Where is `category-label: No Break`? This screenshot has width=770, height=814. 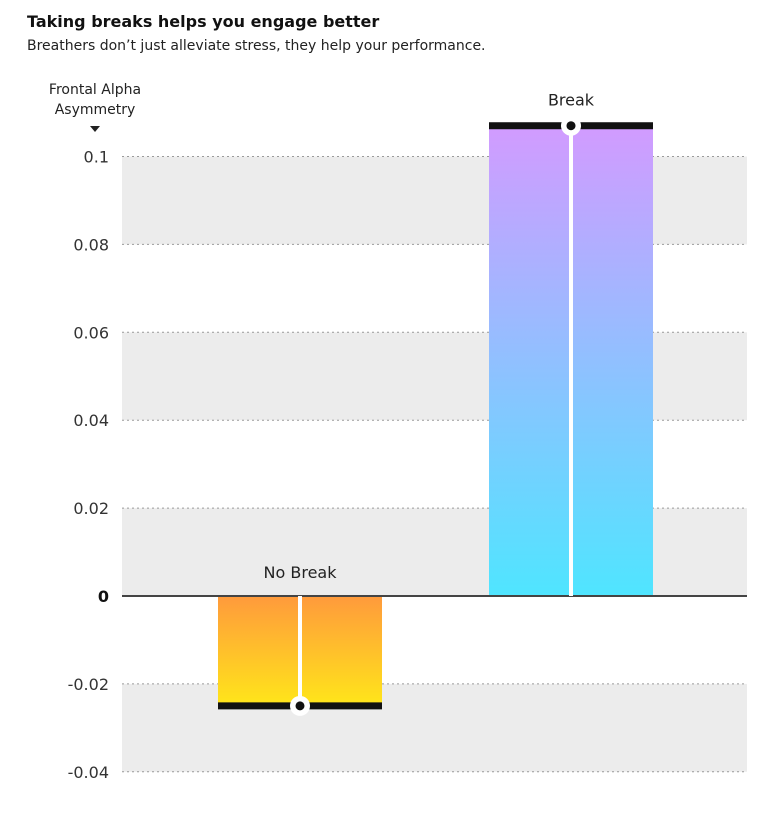 category-label: No Break is located at coordinates (301, 572).